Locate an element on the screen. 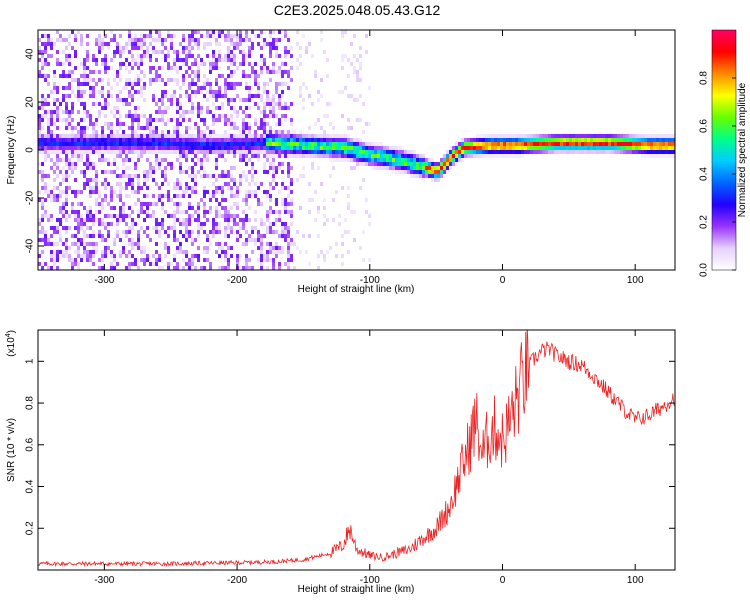 Image resolution: width=750 pixels, height=600 pixels. spectrogram-x-label: Height of straight line (km) is located at coordinates (356, 289).